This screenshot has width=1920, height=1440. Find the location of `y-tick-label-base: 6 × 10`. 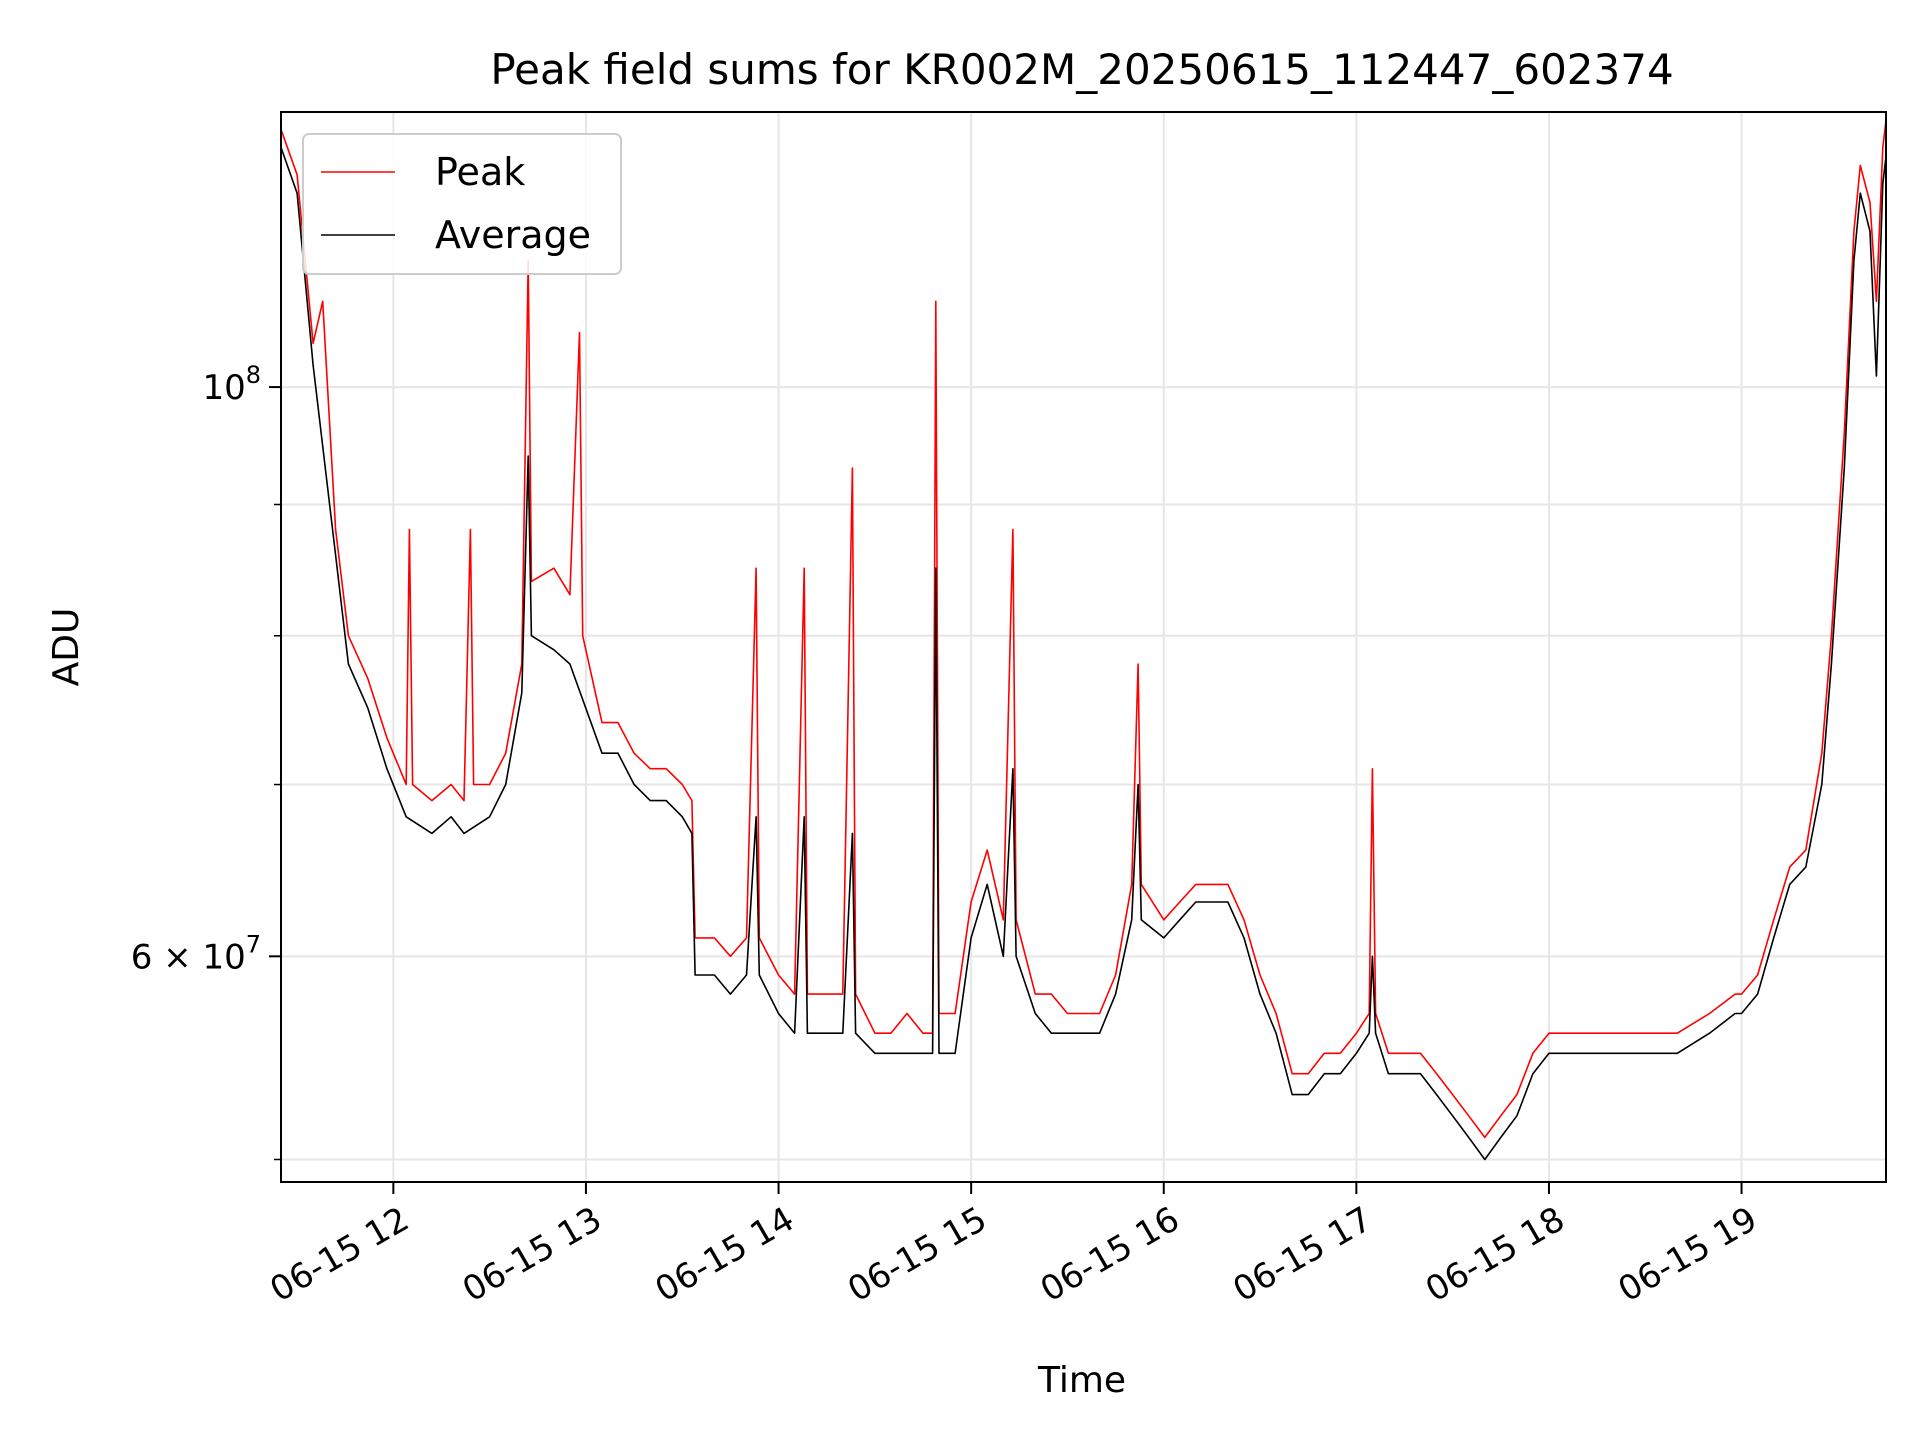

y-tick-label-base: 6 × 10 is located at coordinates (188, 957).